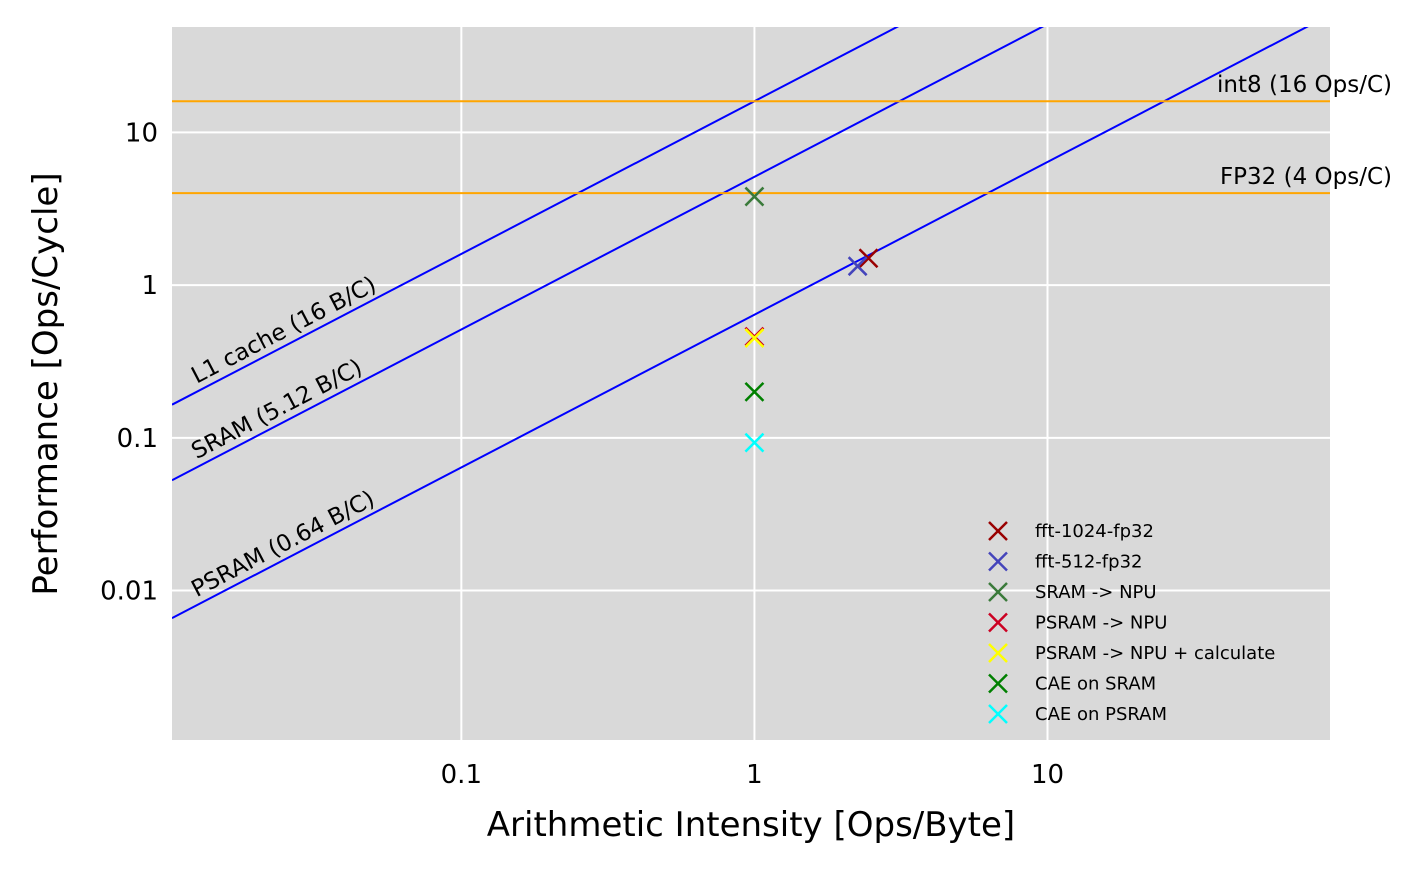 The image size is (1418, 870). What do you see at coordinates (1306, 177) in the screenshot?
I see `compute-label-fp32-4-ops-c: FP32 (4 Ops/C)` at bounding box center [1306, 177].